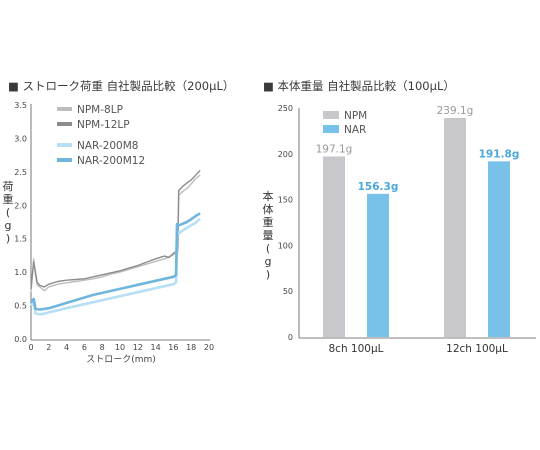  Describe the element at coordinates (355, 349) in the screenshot. I see `category-label: 8ch 100μL` at that location.